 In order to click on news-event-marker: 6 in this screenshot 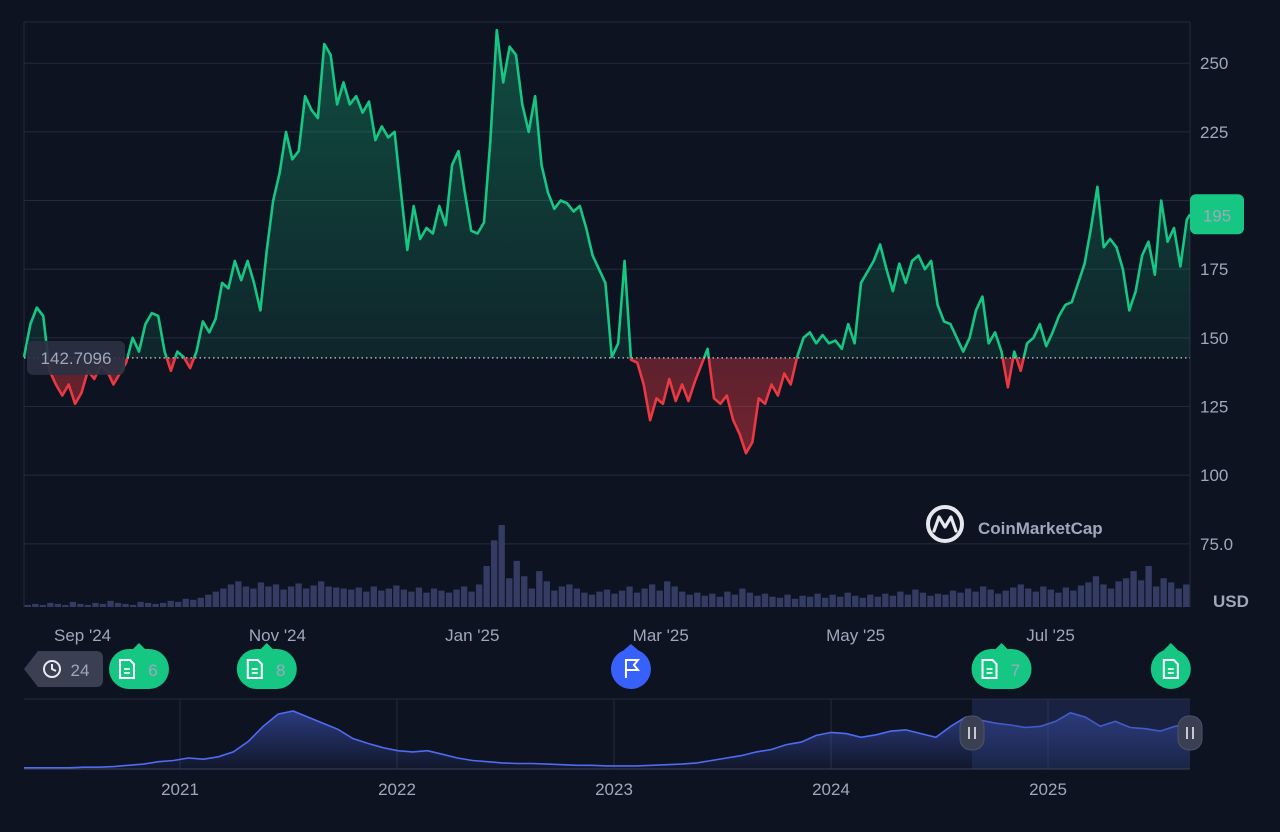, I will do `click(139, 666)`.